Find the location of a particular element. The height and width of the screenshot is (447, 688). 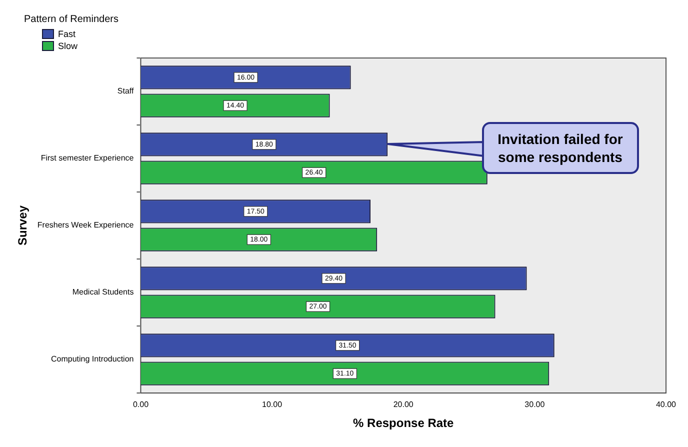

x-tick-label: 40.00 is located at coordinates (666, 405).